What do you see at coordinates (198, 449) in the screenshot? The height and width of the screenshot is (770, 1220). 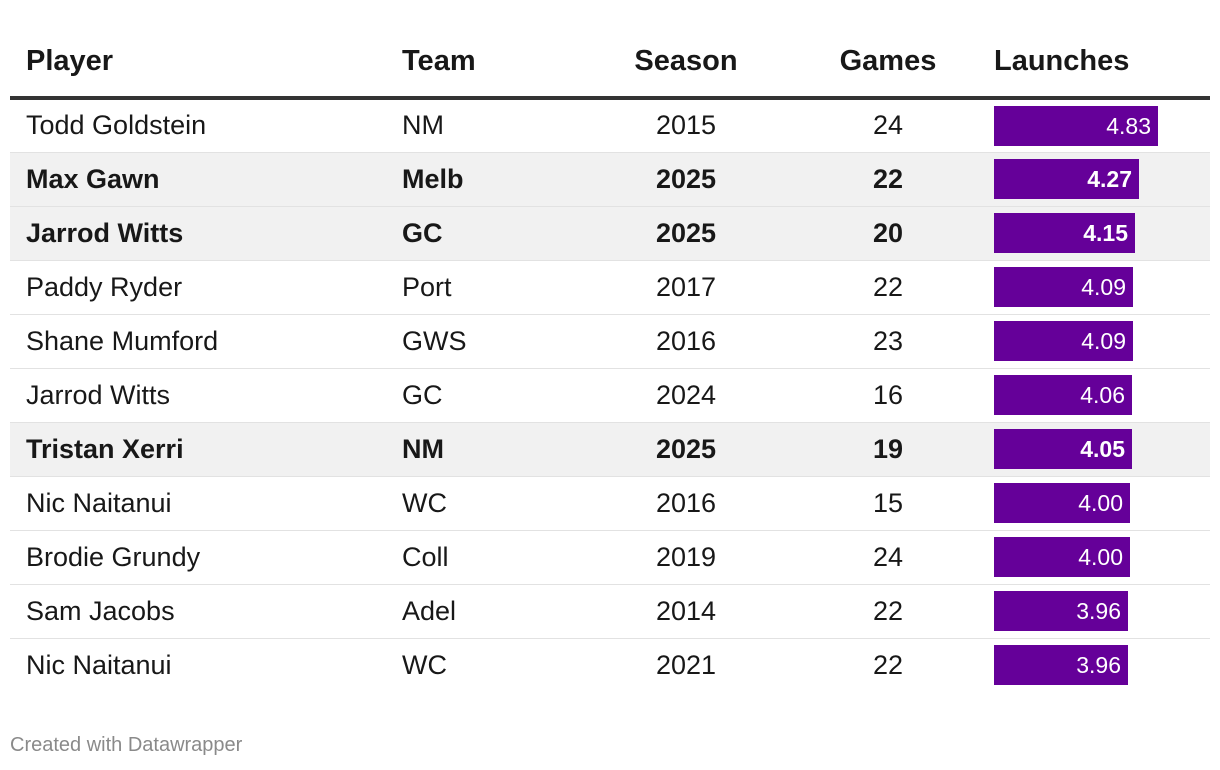 I see `player-cell: Tristan Xerri` at bounding box center [198, 449].